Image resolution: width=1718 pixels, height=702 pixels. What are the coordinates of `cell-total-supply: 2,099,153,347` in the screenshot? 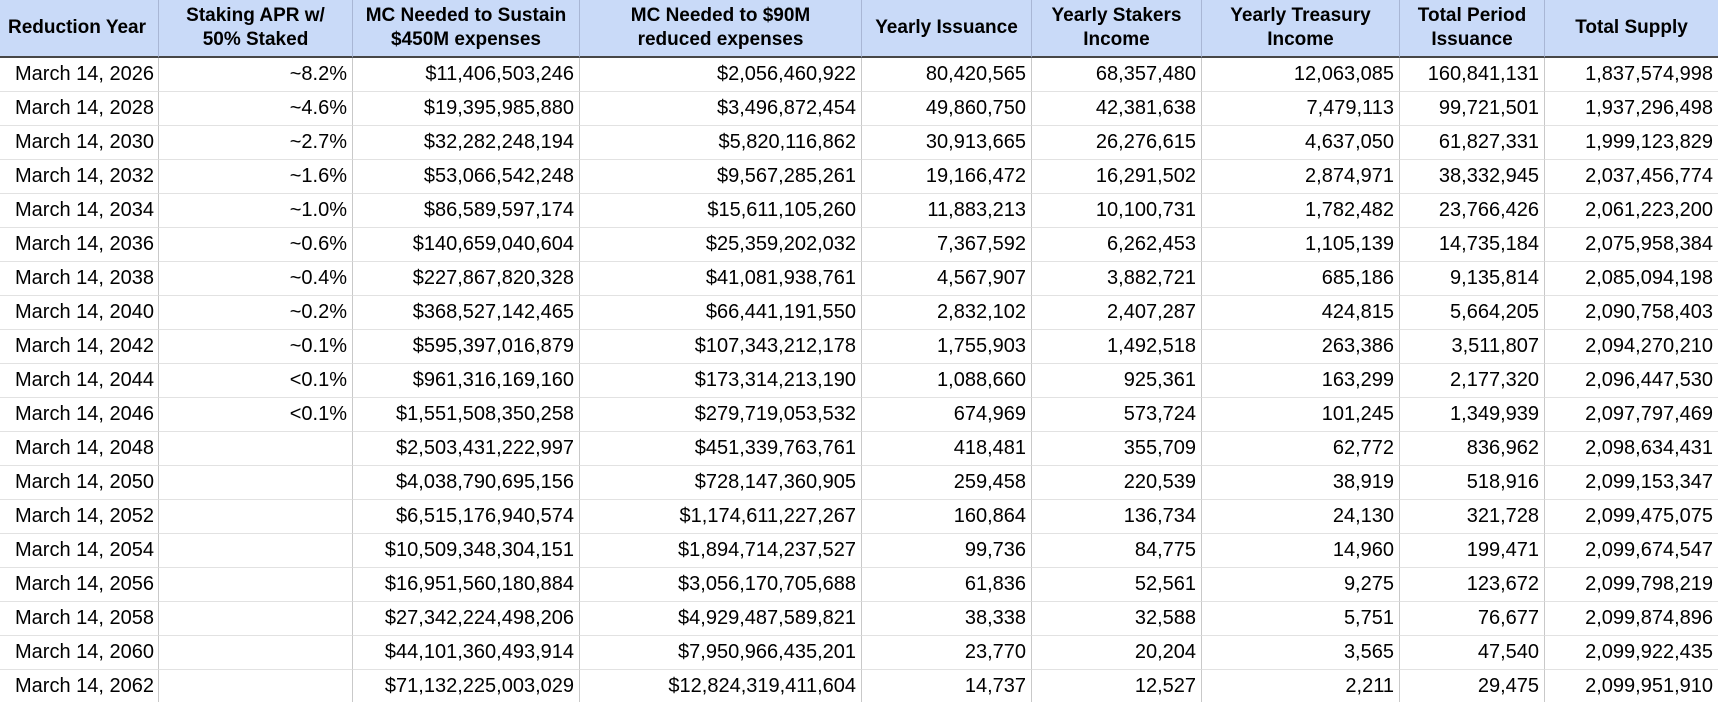 It's located at (1631, 483).